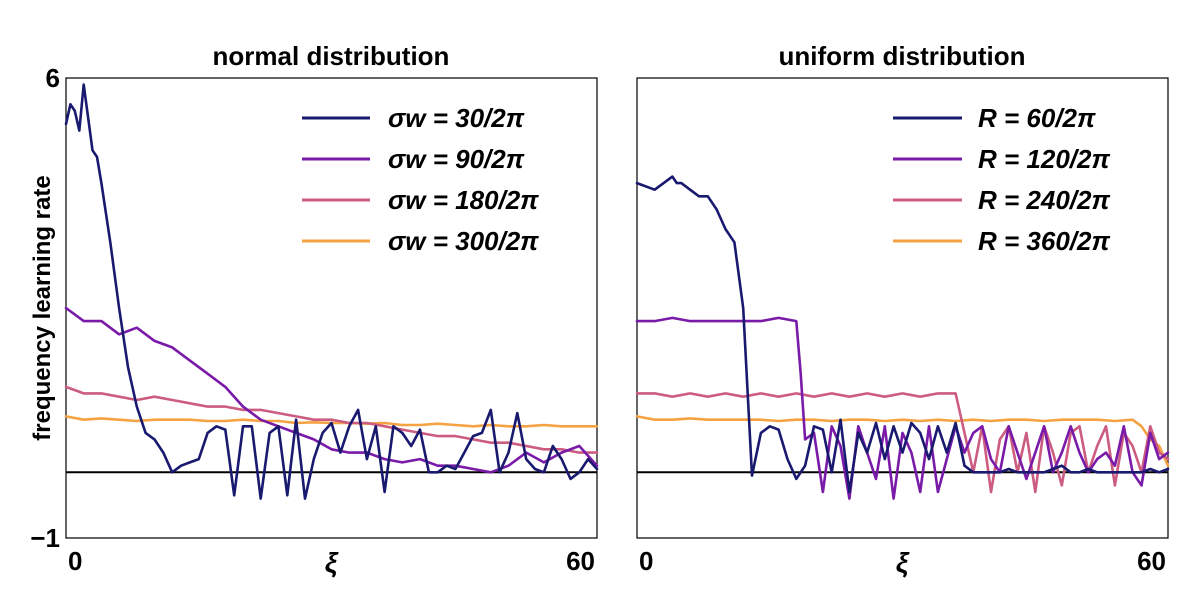 The width and height of the screenshot is (1194, 590). I want to click on legend-label: R = 120/2π, so click(1044, 159).